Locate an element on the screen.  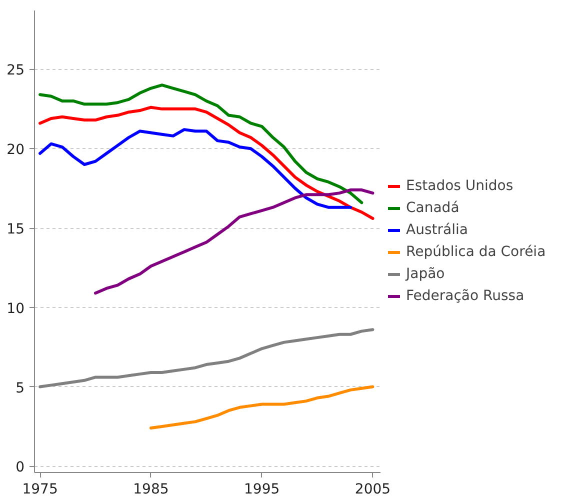
x-tick-label: 1975 is located at coordinates (40, 490).